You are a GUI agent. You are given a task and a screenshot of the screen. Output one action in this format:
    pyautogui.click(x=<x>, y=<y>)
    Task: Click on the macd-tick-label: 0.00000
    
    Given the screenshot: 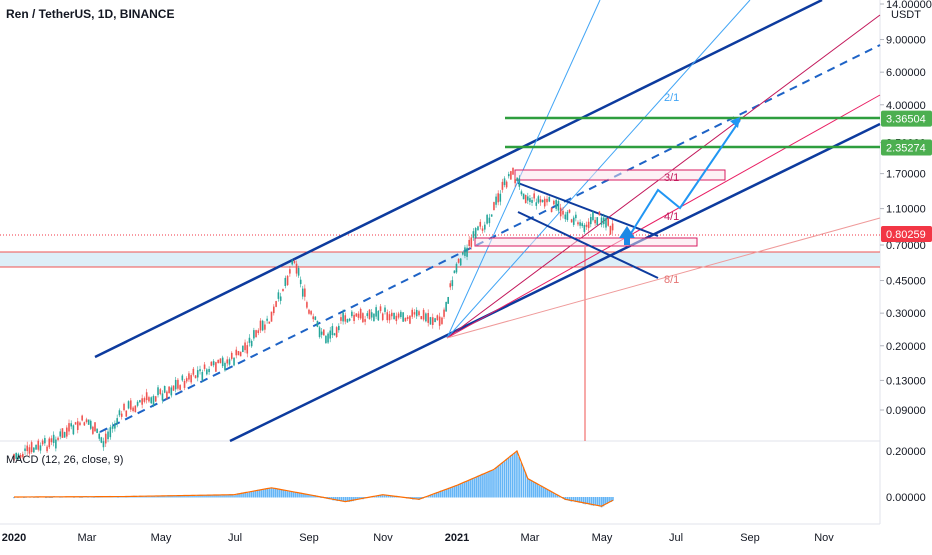 What is the action you would take?
    pyautogui.click(x=906, y=498)
    